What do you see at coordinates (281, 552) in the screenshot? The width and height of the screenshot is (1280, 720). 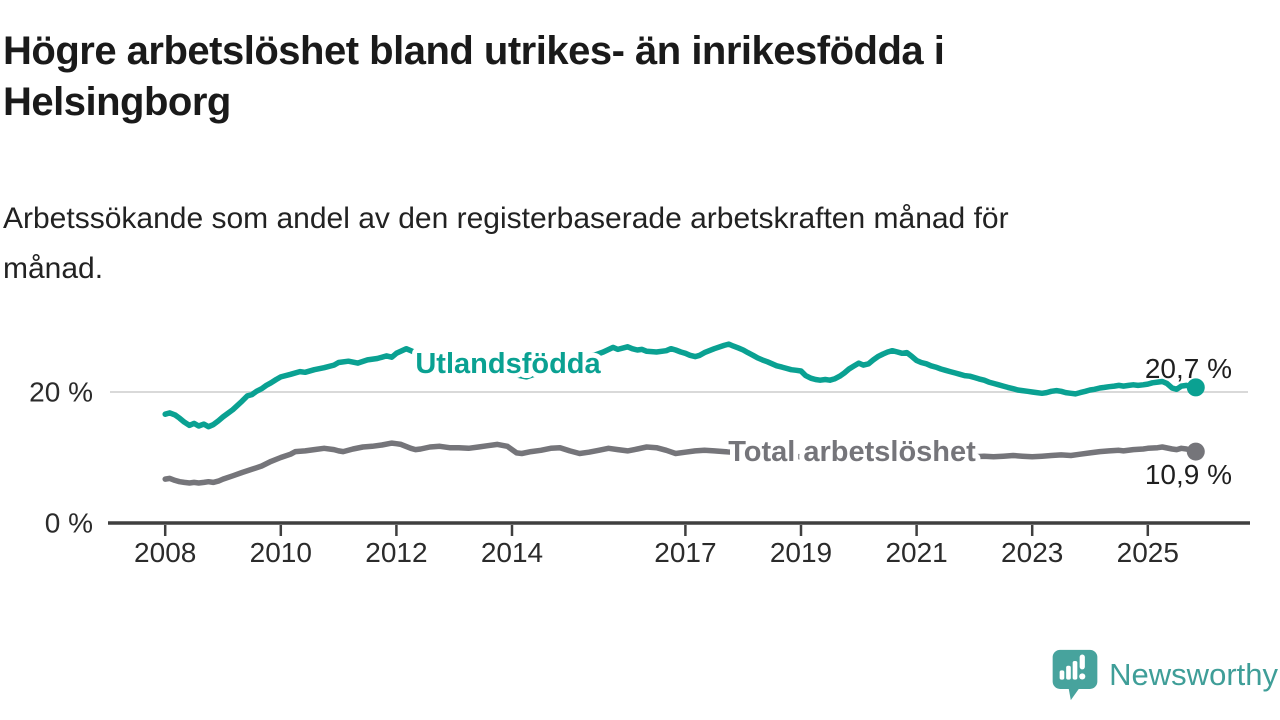 I see `x-tick-label-2010: 2010` at bounding box center [281, 552].